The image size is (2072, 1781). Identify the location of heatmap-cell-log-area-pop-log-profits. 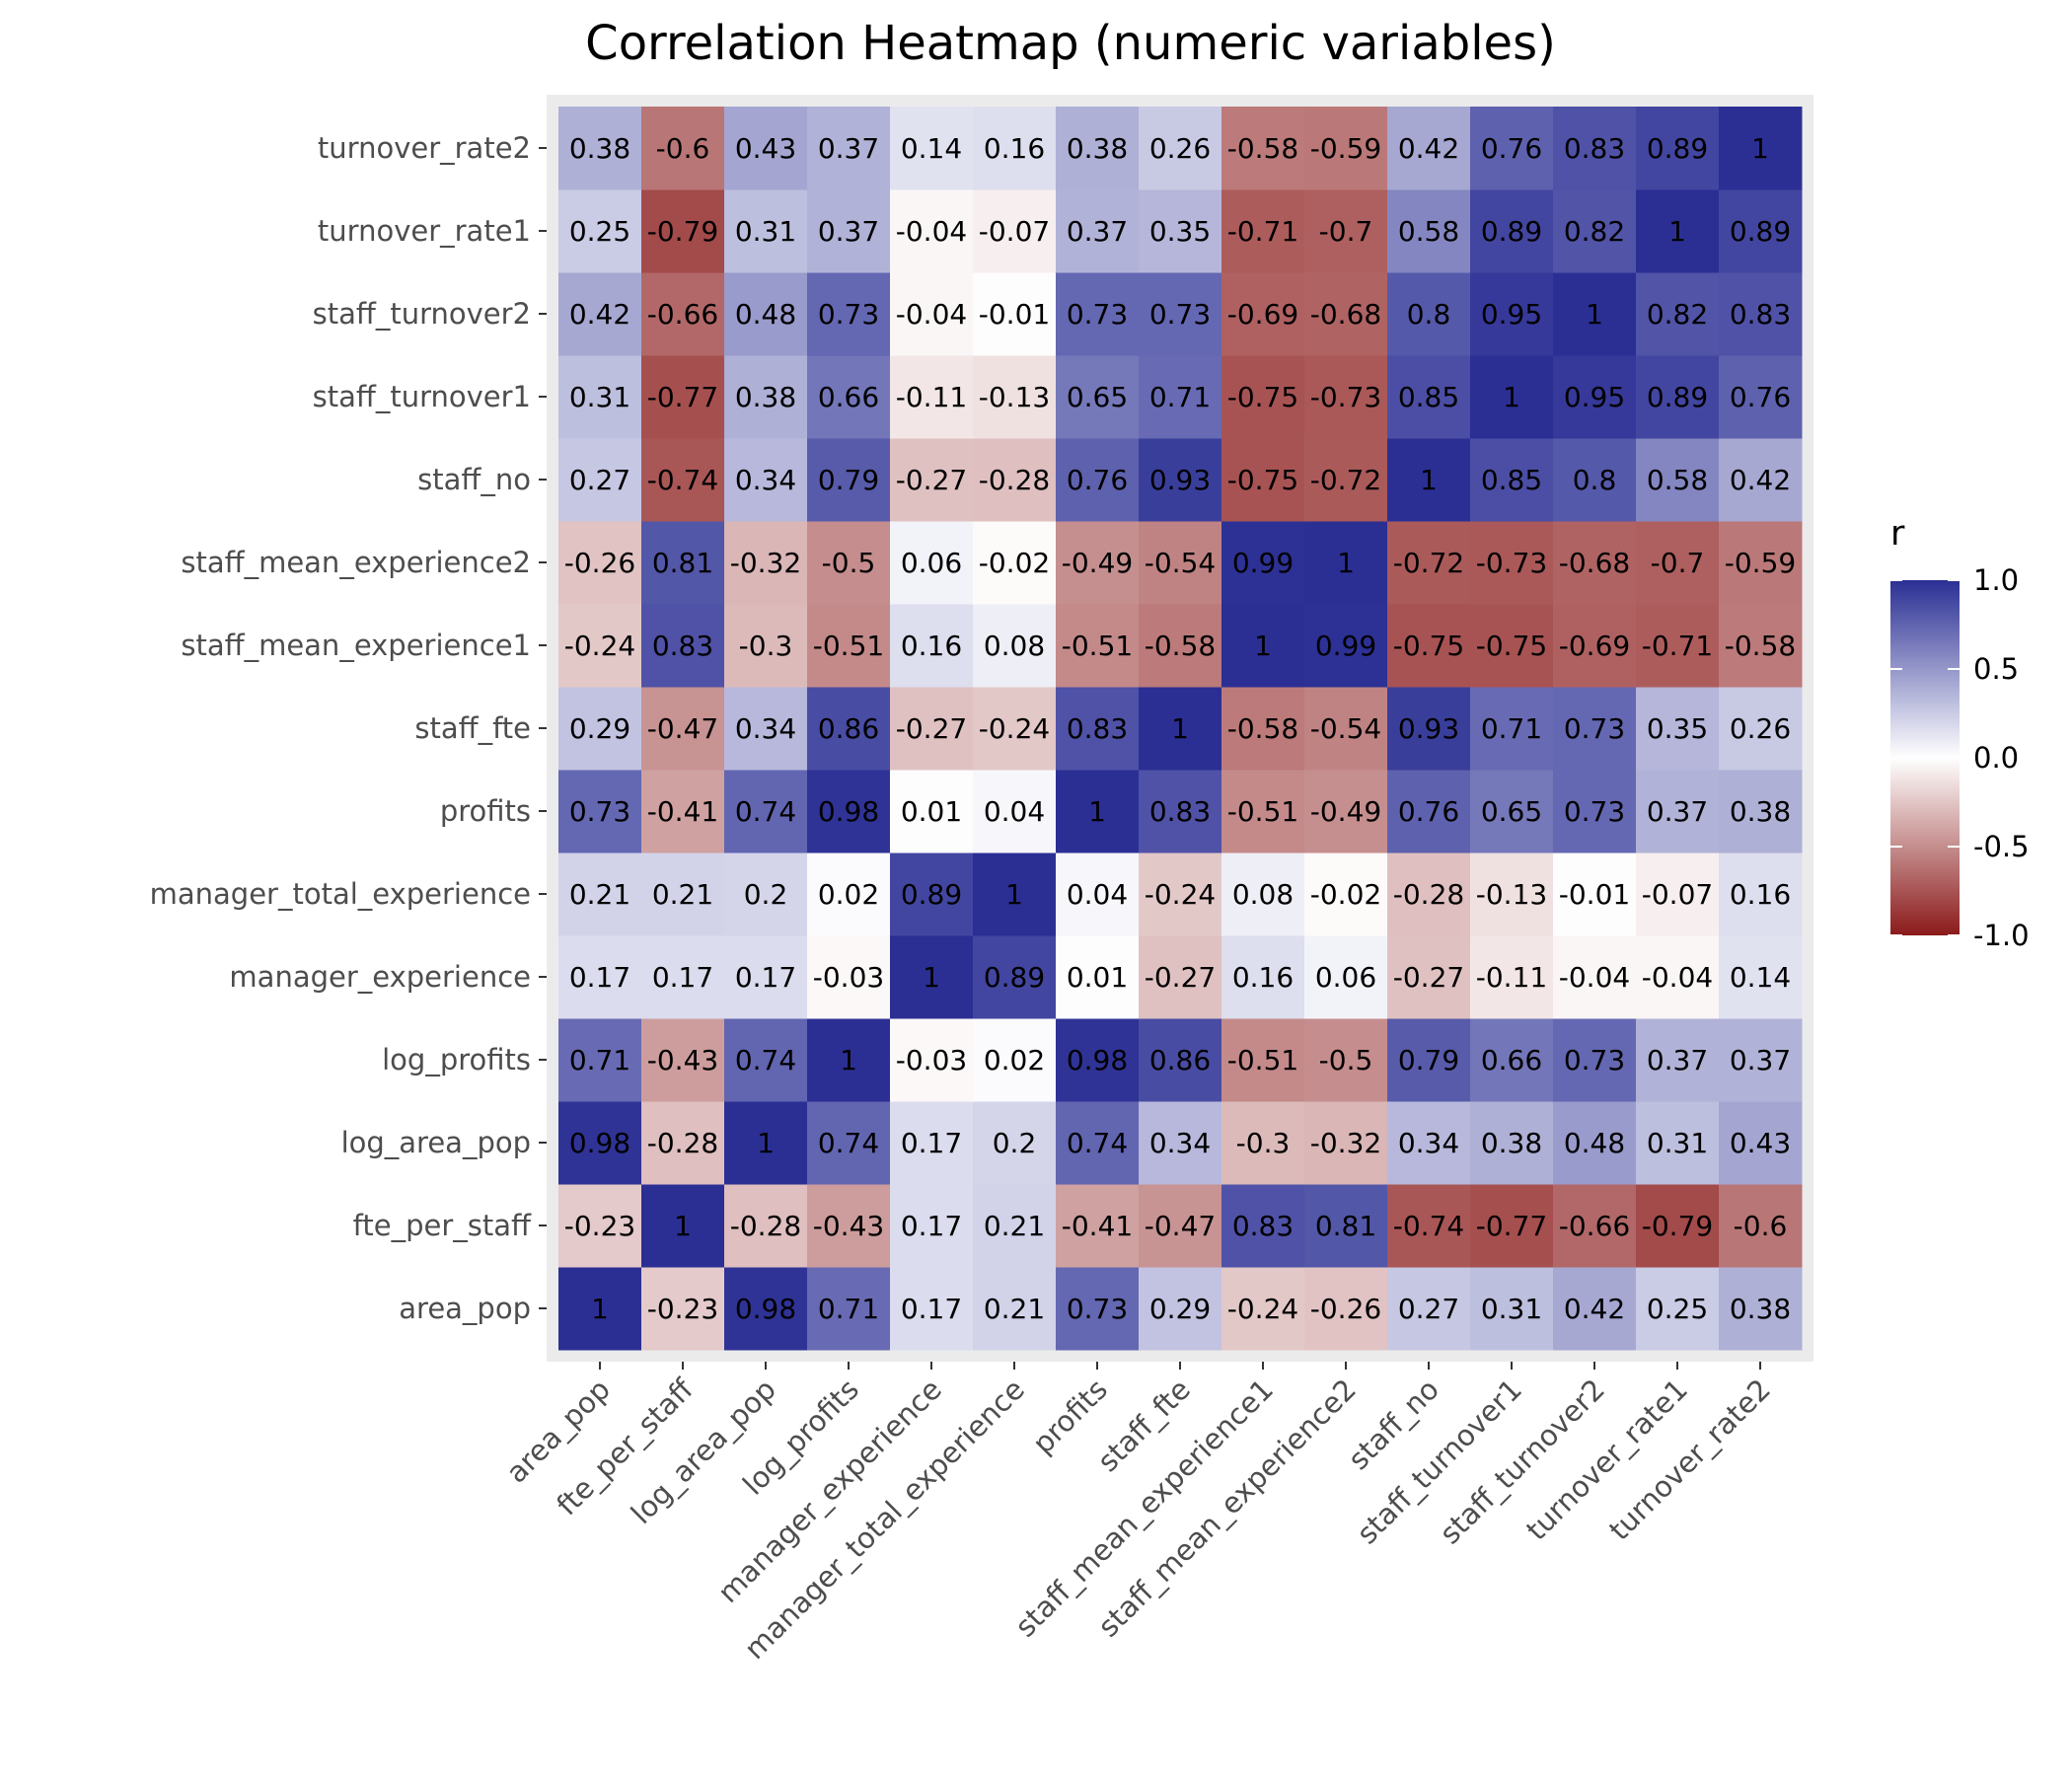
(766, 1060).